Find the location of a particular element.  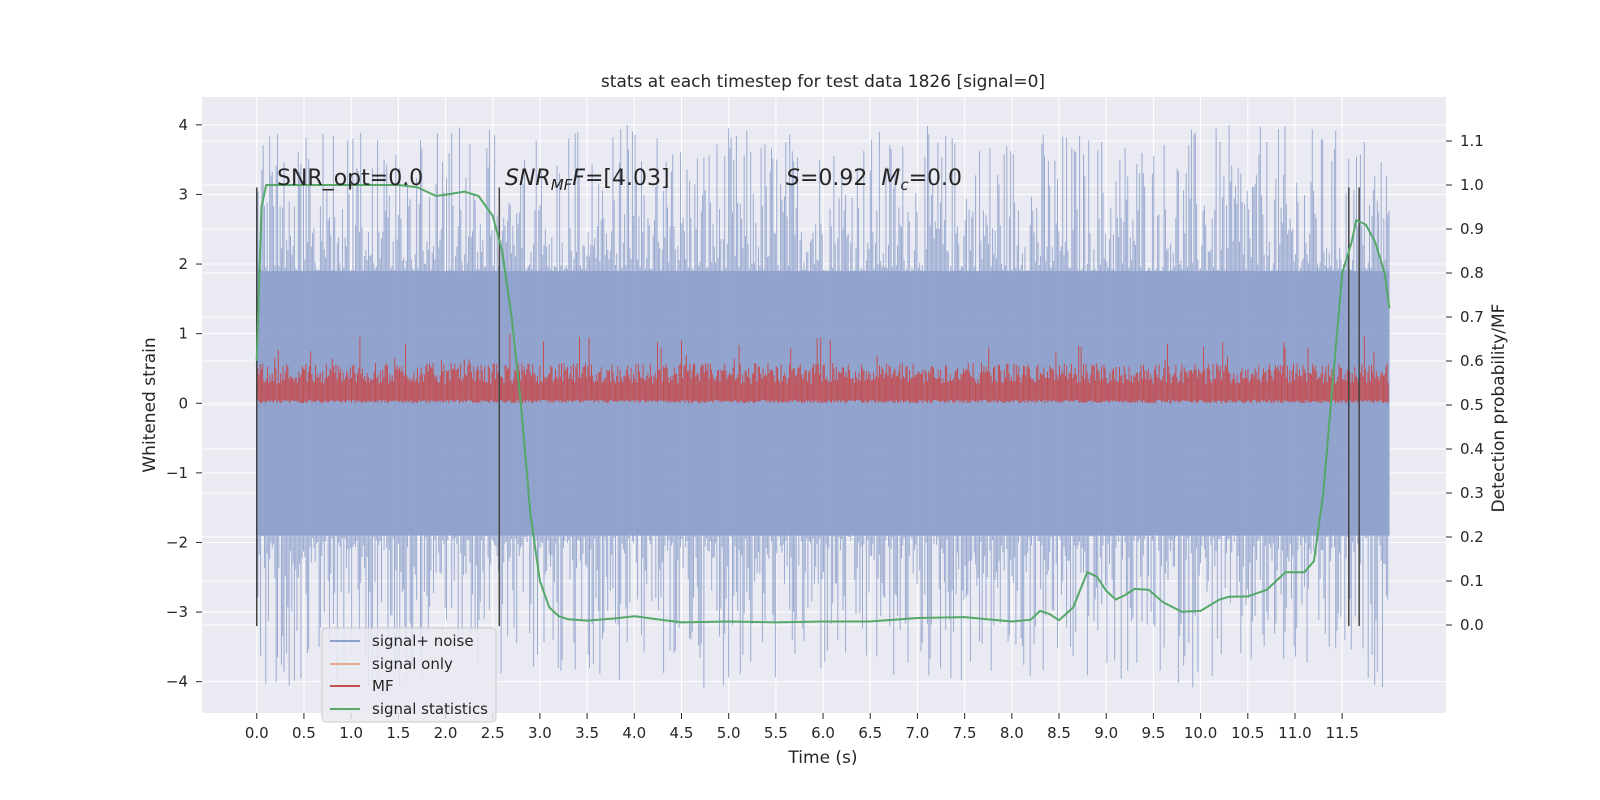

y-right-tick-label: 0.1 is located at coordinates (1472, 581).